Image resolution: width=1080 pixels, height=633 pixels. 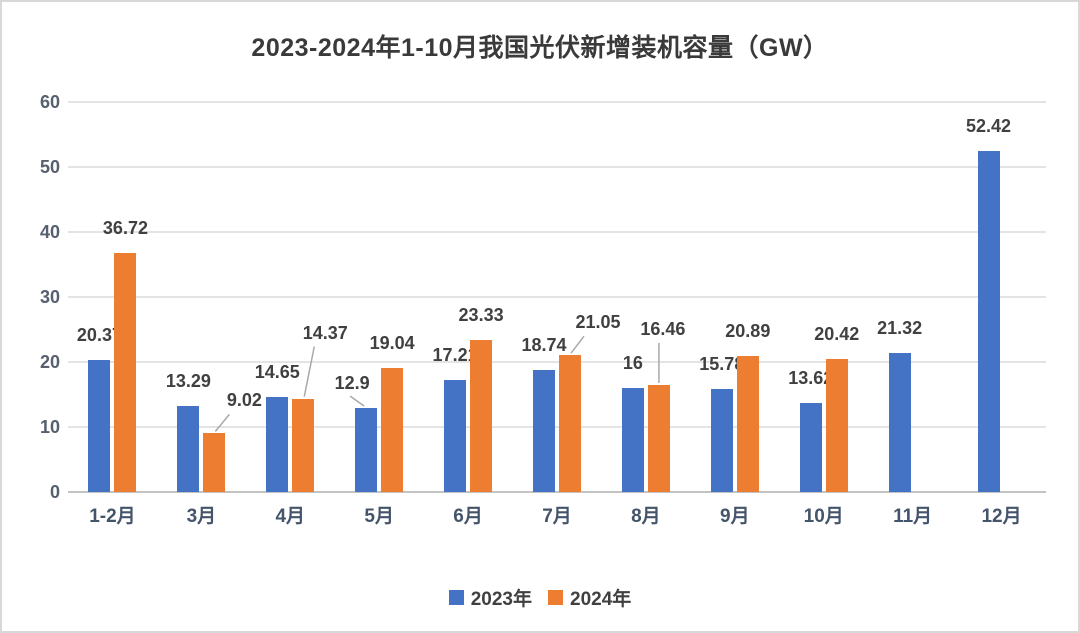 What do you see at coordinates (899, 422) in the screenshot?
I see `bar-2023年-11月` at bounding box center [899, 422].